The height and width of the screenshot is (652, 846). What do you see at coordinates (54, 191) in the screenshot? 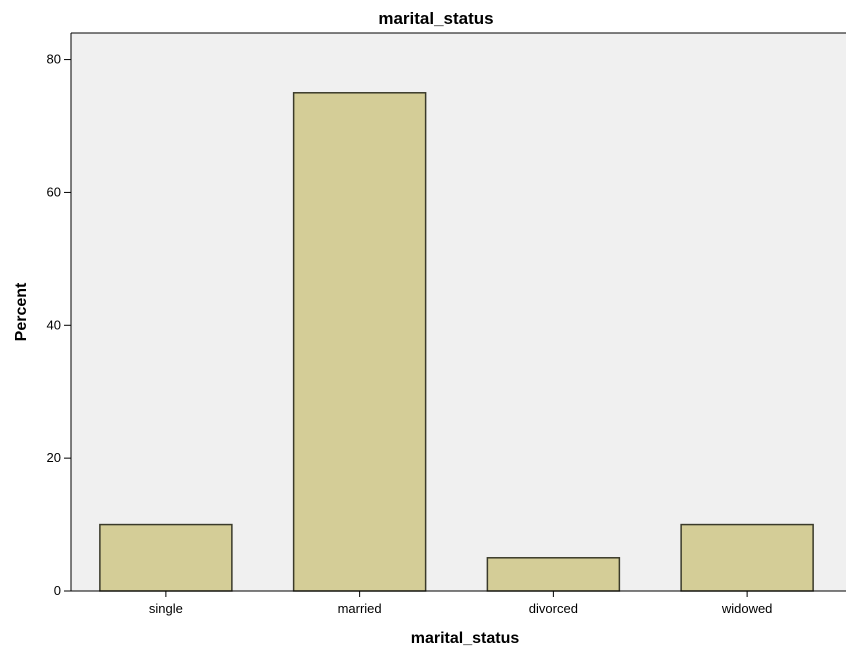
I see `y-tick-label: 60` at bounding box center [54, 191].